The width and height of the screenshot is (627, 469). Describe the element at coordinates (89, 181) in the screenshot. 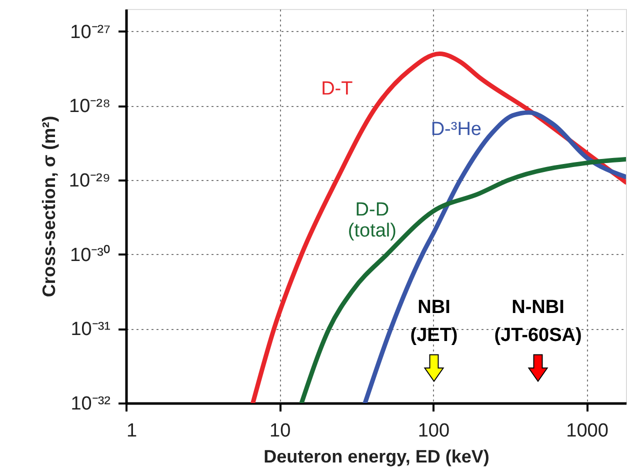

I see `y-tick-label: 10⁻²⁹` at that location.